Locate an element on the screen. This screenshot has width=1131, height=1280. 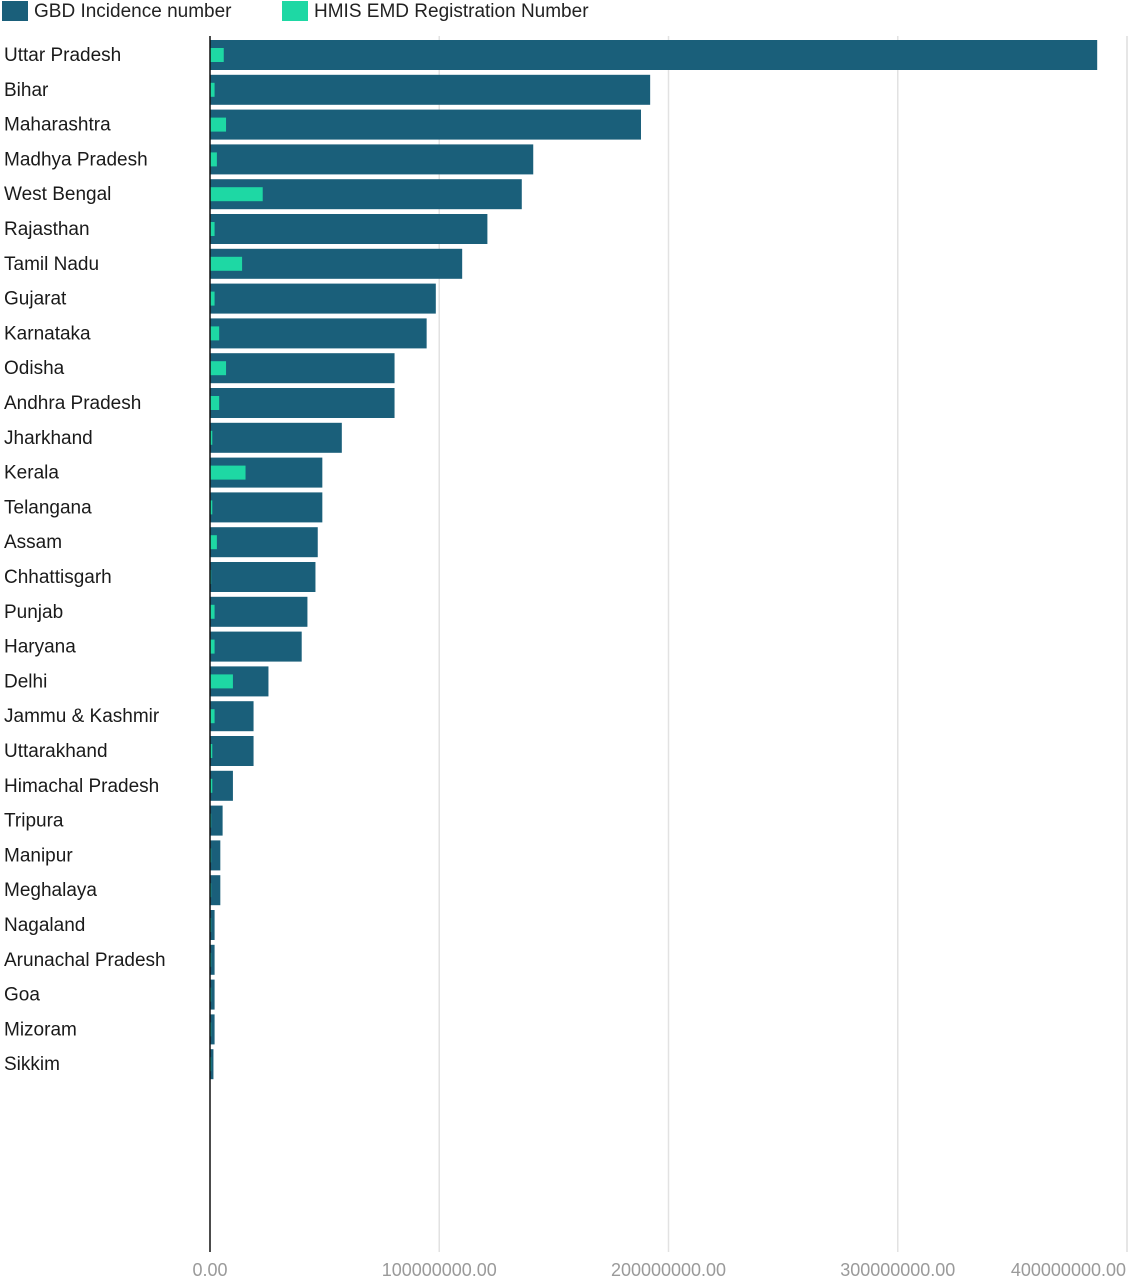
category-label: Arunachal Pradesh is located at coordinates (85, 960).